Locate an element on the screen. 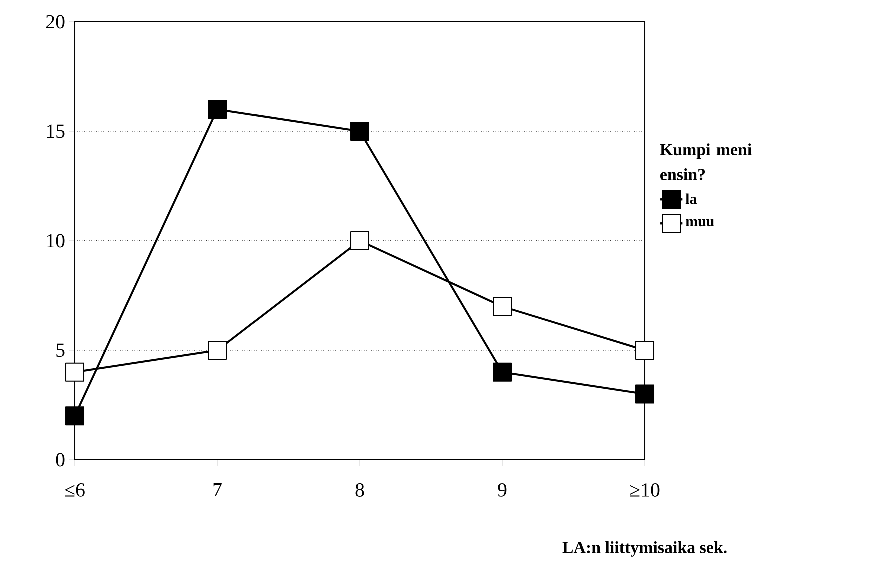  y-tick-label: 0 is located at coordinates (60, 460).